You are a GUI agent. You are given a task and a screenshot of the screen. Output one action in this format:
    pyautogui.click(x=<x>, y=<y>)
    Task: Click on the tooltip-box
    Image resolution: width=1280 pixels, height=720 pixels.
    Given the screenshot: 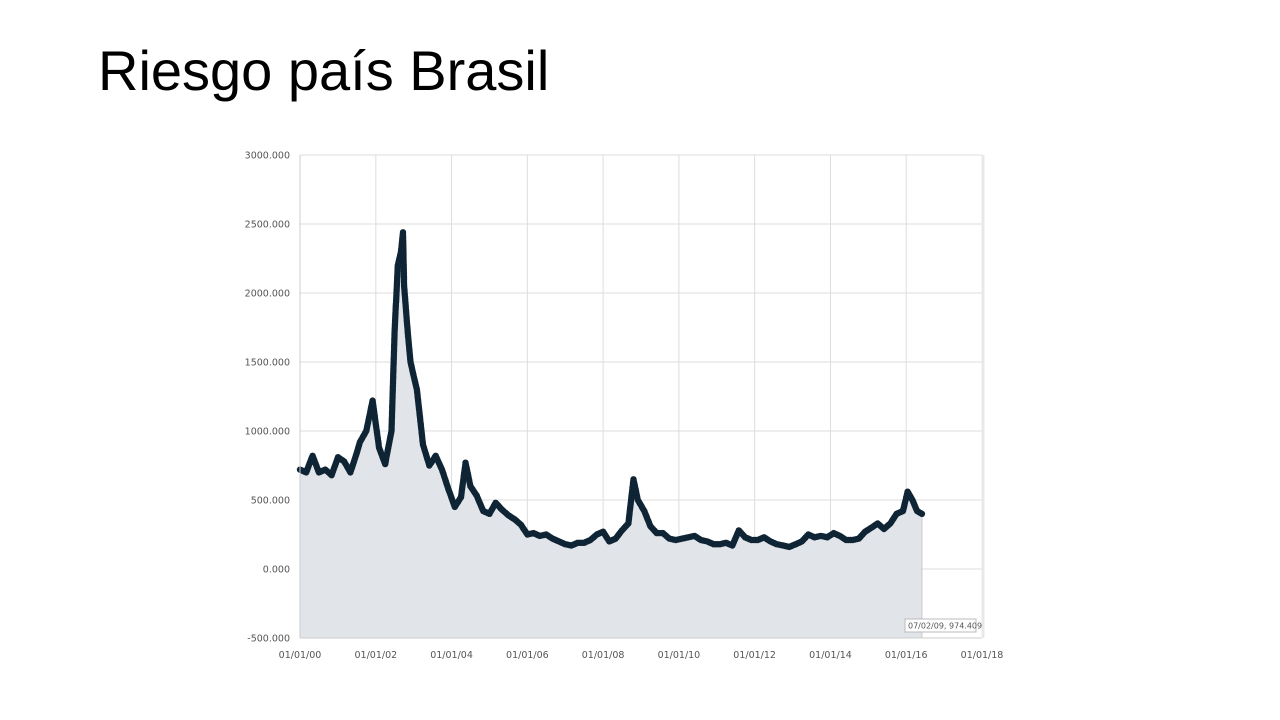 What is the action you would take?
    pyautogui.click(x=940, y=625)
    